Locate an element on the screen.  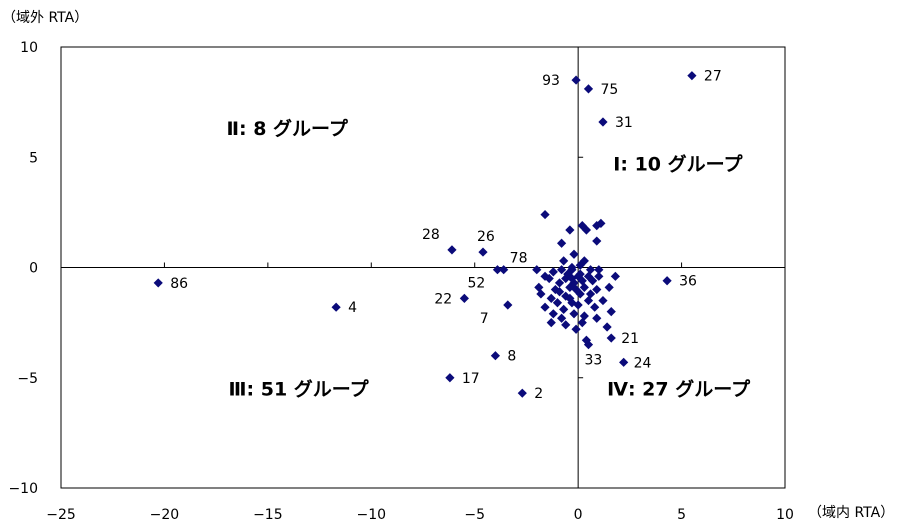
x-tick-label: −25 is located at coordinates (61, 515).